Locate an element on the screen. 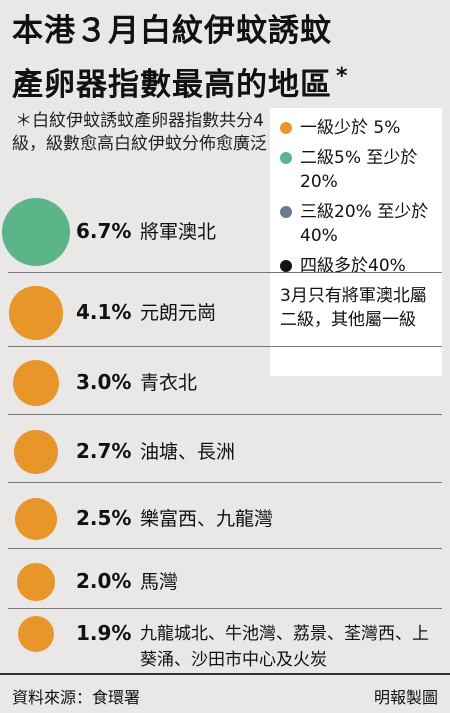  bubble-value-label: 2.7% is located at coordinates (104, 451).